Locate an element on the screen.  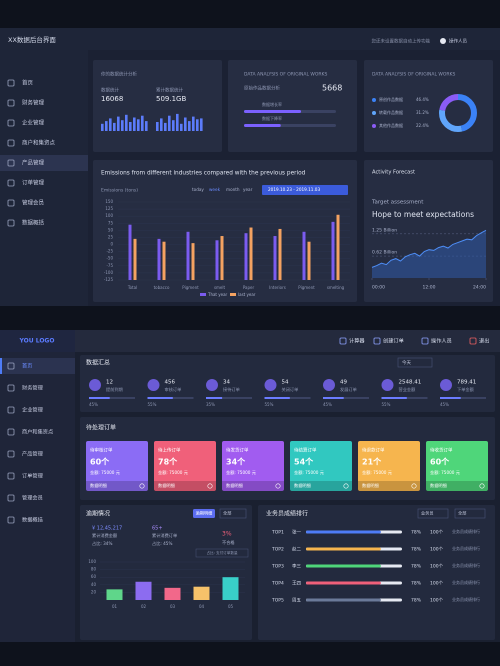
stat-label: 发展订单 is located at coordinates (348, 389).